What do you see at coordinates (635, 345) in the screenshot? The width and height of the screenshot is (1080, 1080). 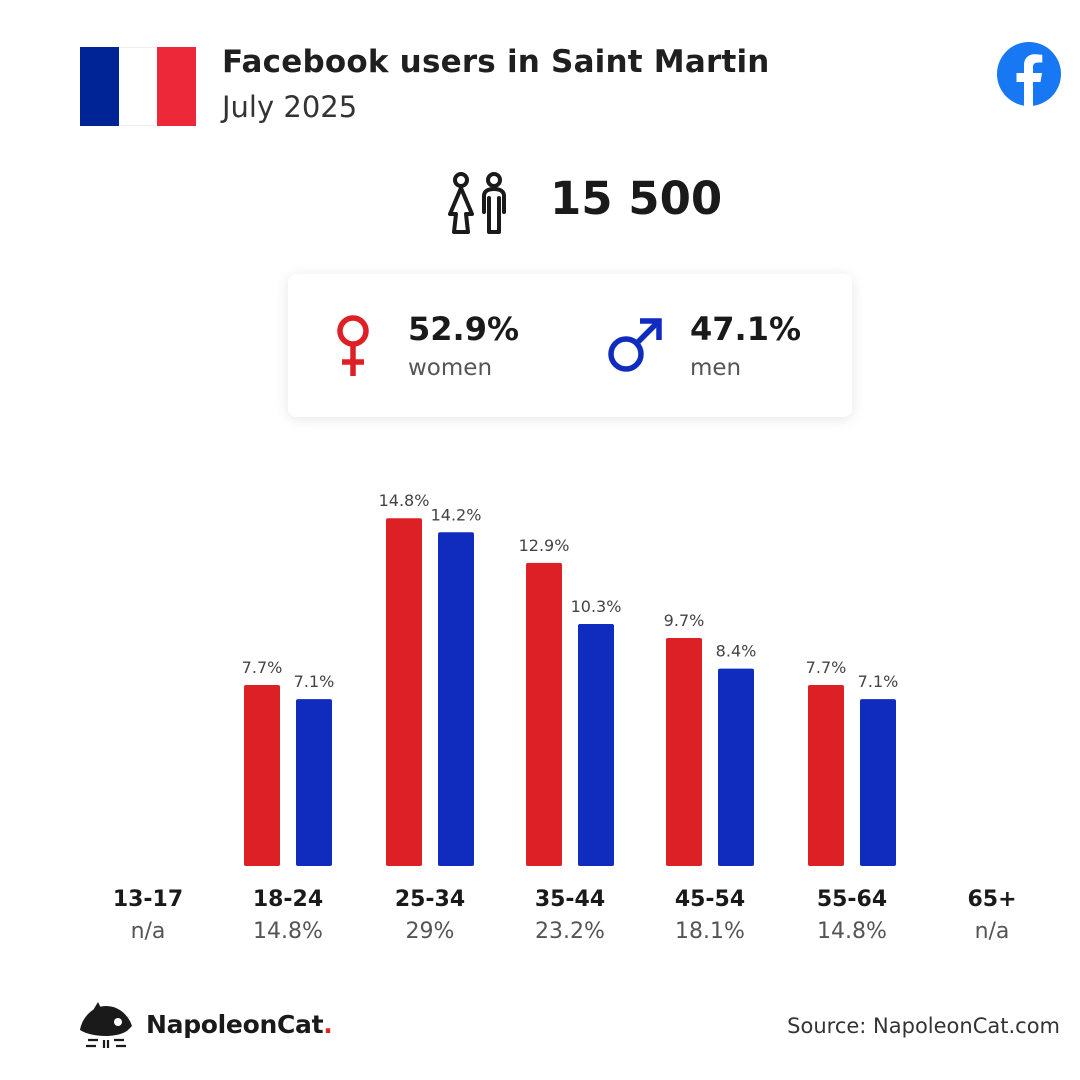 I see `male-symbol-icon` at bounding box center [635, 345].